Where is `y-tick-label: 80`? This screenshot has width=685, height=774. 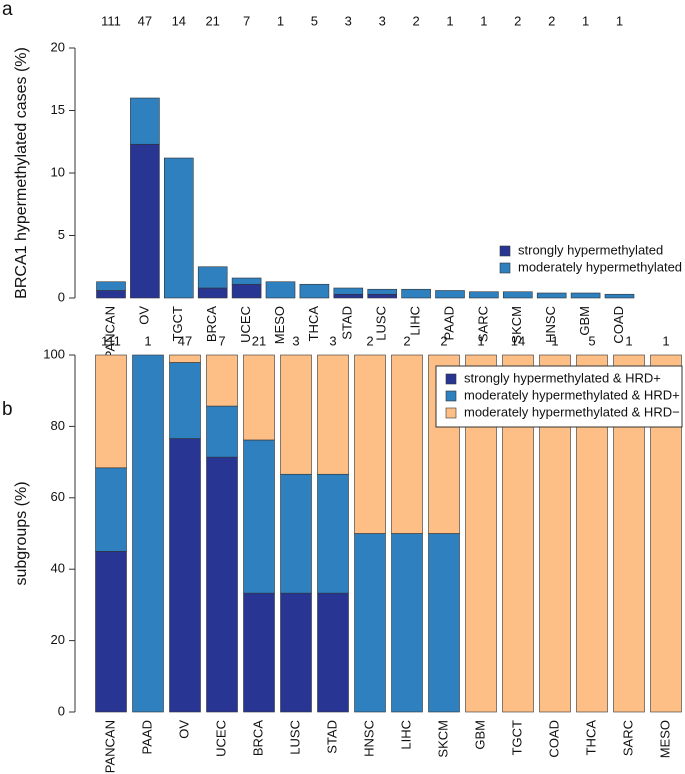 y-tick-label: 80 is located at coordinates (58, 425).